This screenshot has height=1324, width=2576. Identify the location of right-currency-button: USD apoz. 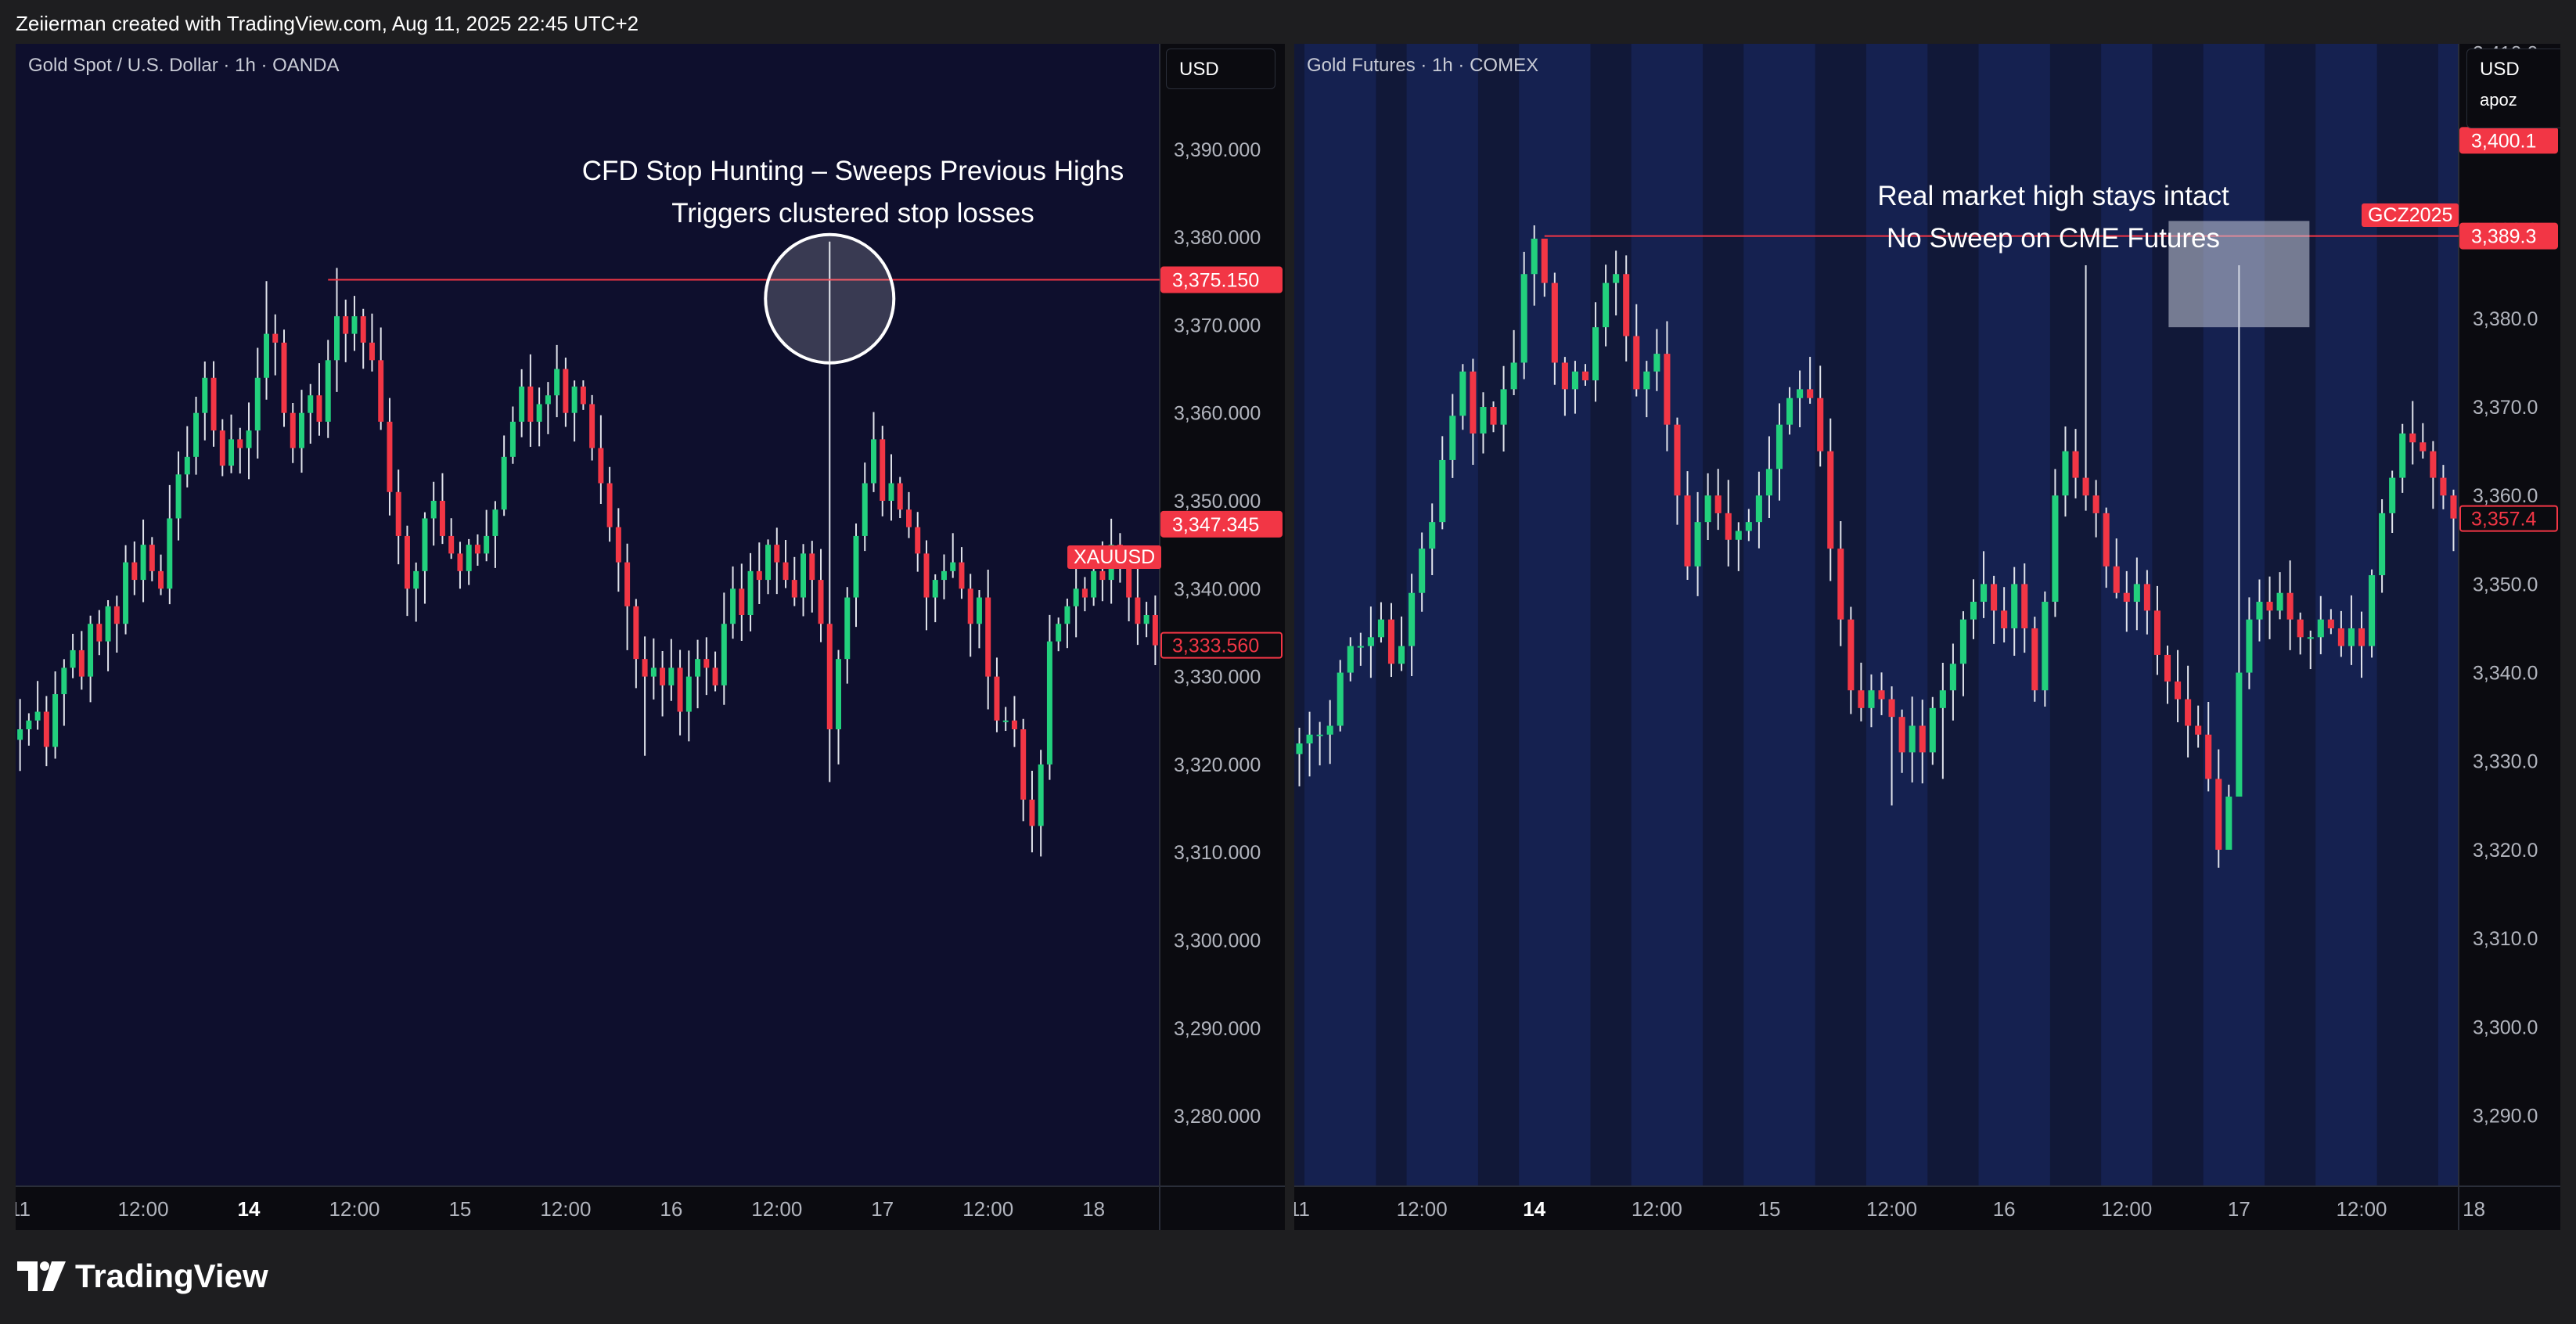
(2513, 88).